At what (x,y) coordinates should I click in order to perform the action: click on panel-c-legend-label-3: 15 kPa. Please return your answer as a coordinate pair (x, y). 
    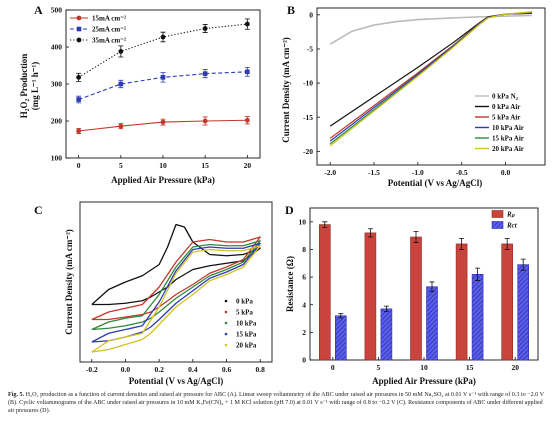
    Looking at the image, I should click on (246, 335).